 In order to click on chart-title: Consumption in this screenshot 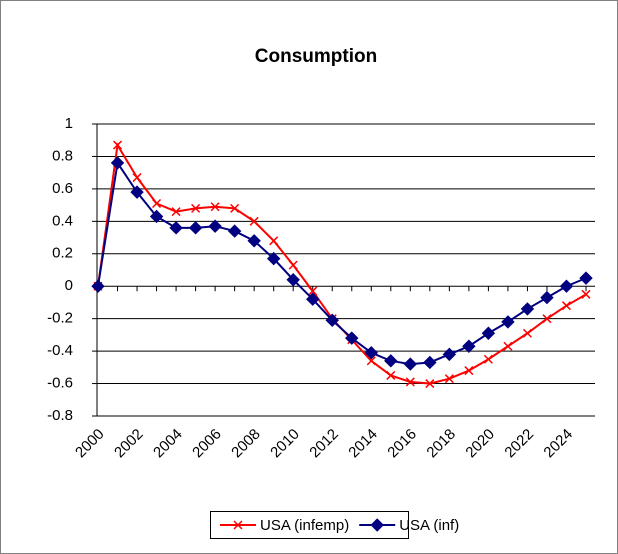, I will do `click(316, 56)`.